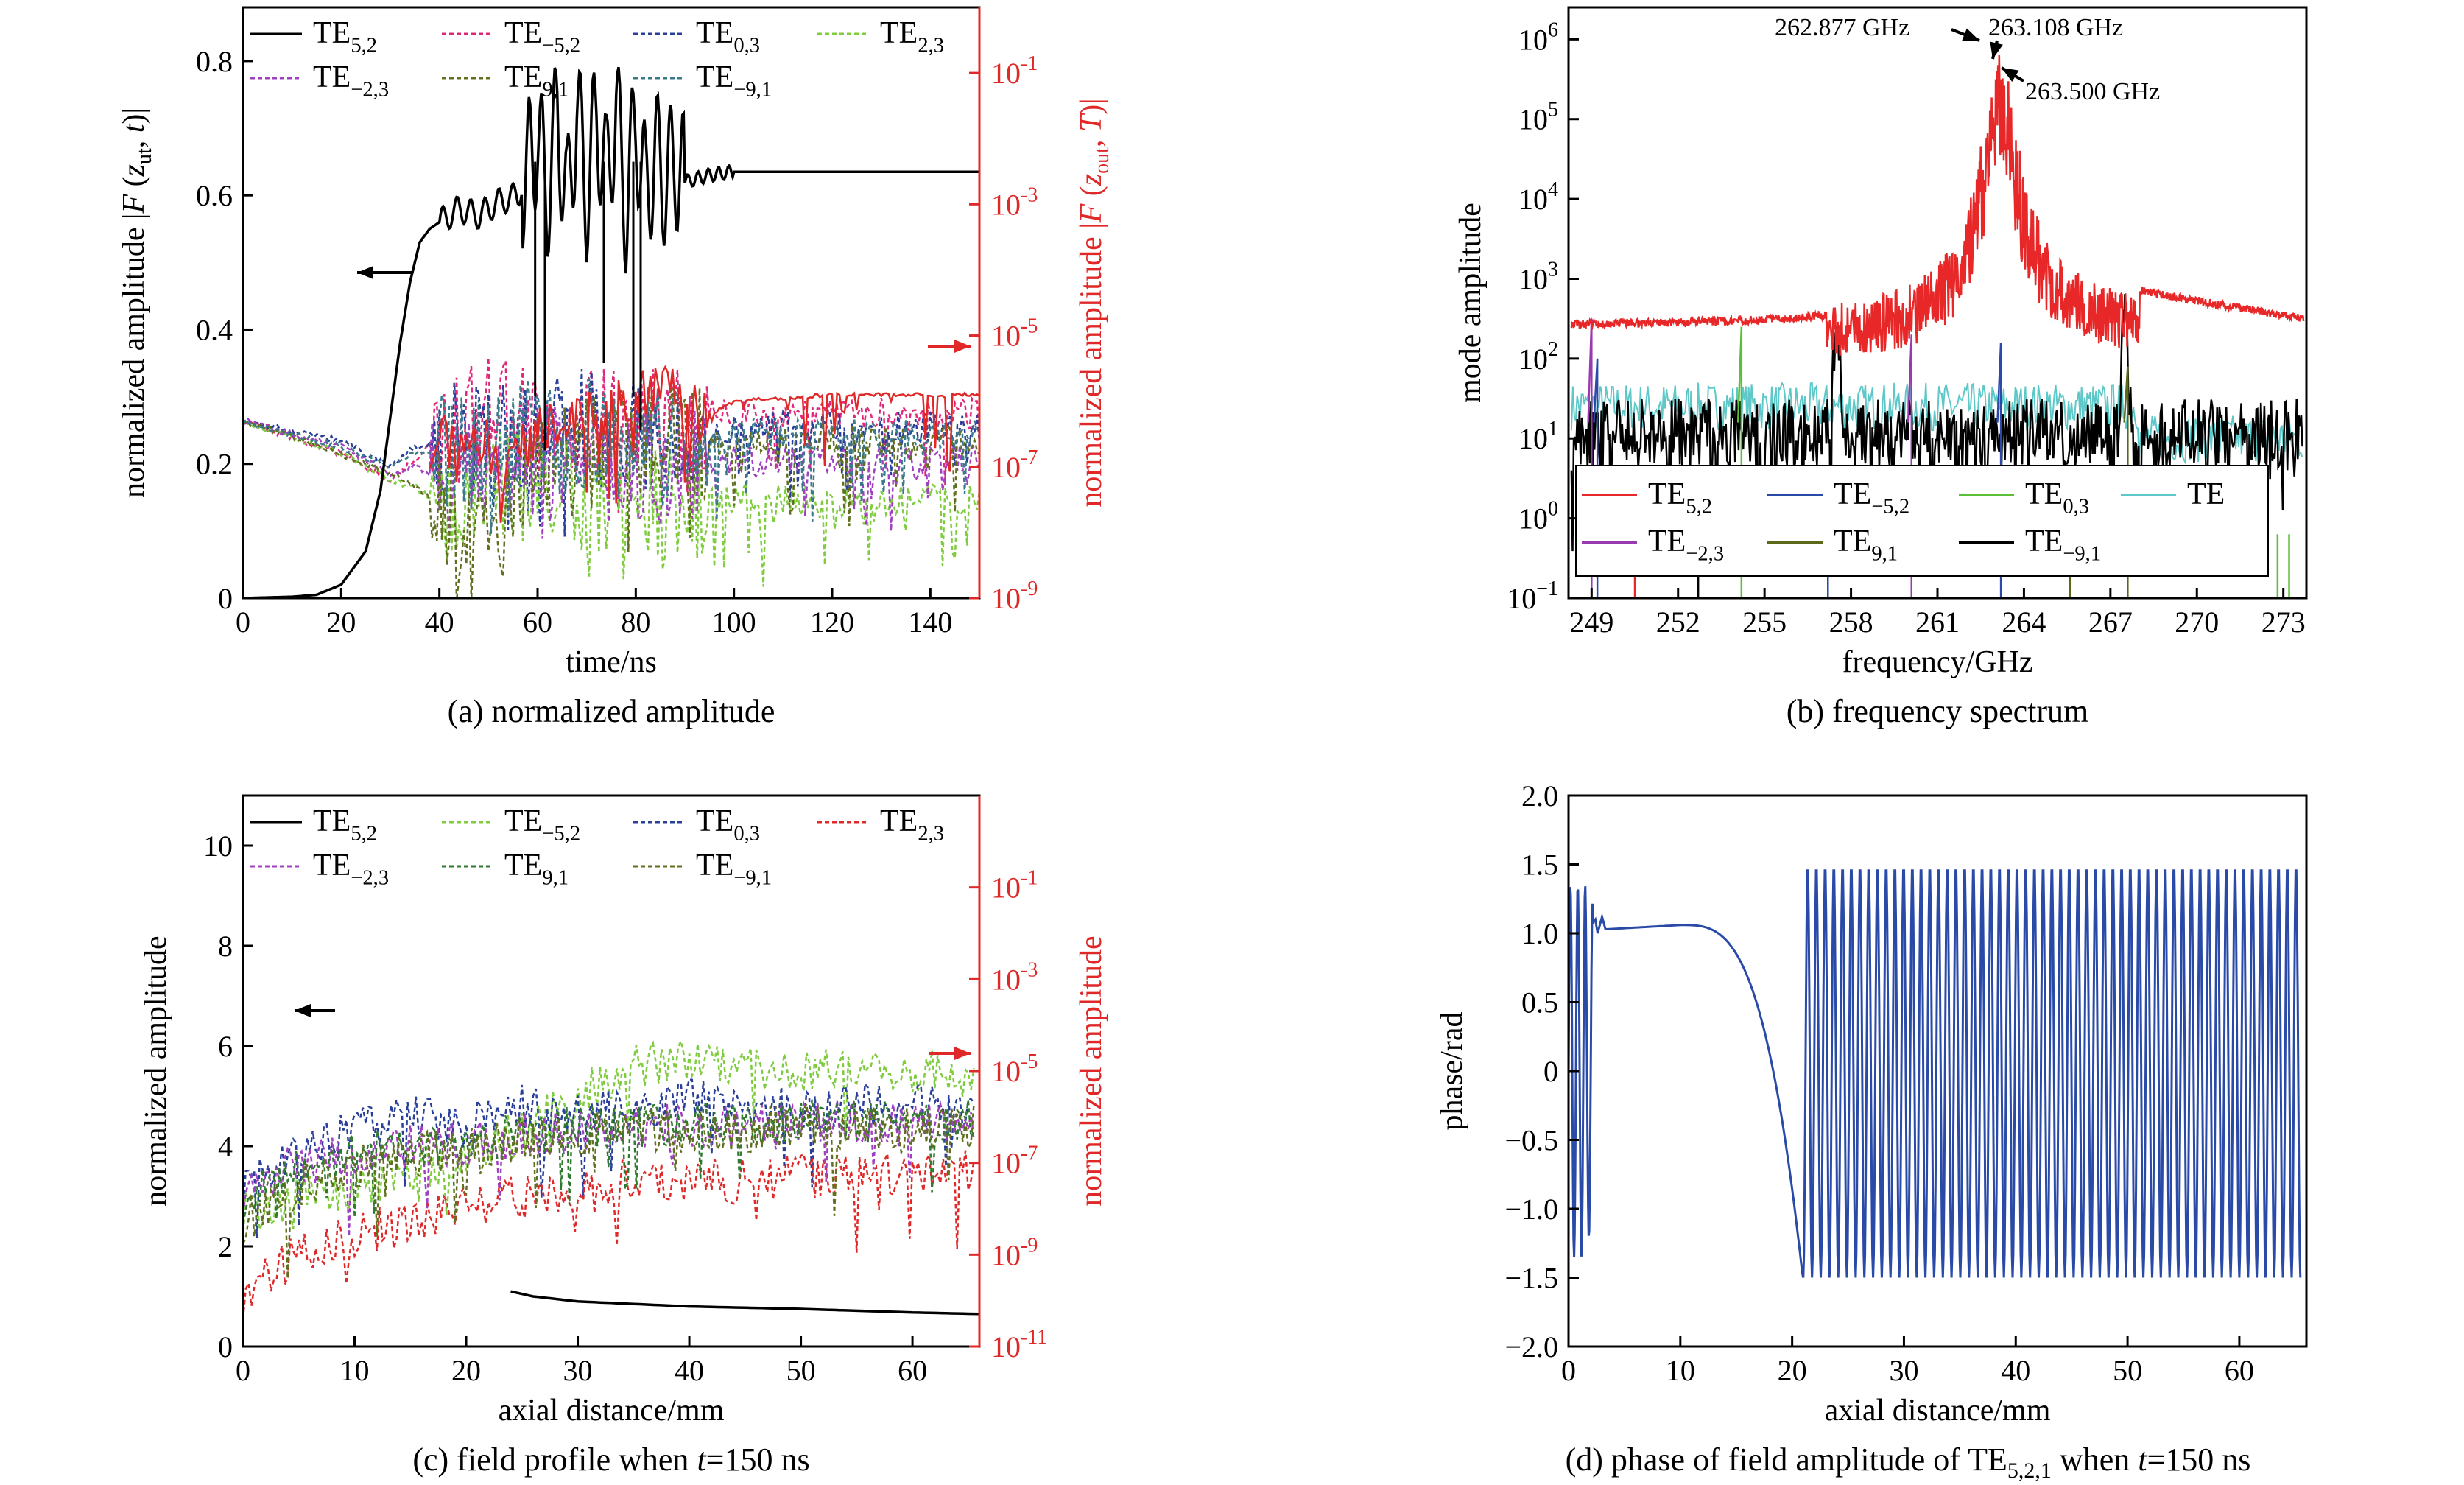  I want to click on x-axis-label: axial distance/mm, so click(612, 1411).